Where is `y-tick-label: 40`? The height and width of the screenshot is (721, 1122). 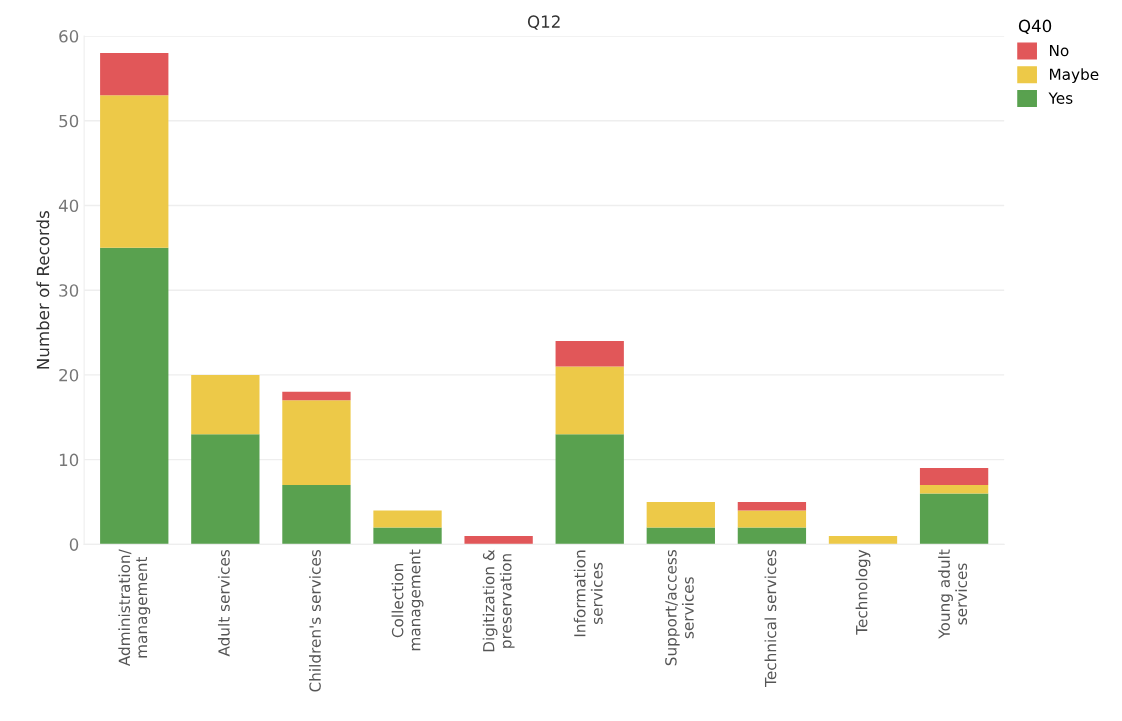
y-tick-label: 40 is located at coordinates (68, 206).